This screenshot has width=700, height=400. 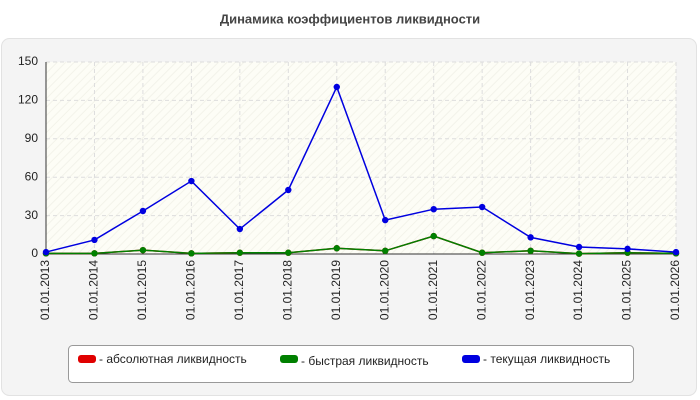 What do you see at coordinates (336, 290) in the screenshot?
I see `x-tick-label: 01.01.2019` at bounding box center [336, 290].